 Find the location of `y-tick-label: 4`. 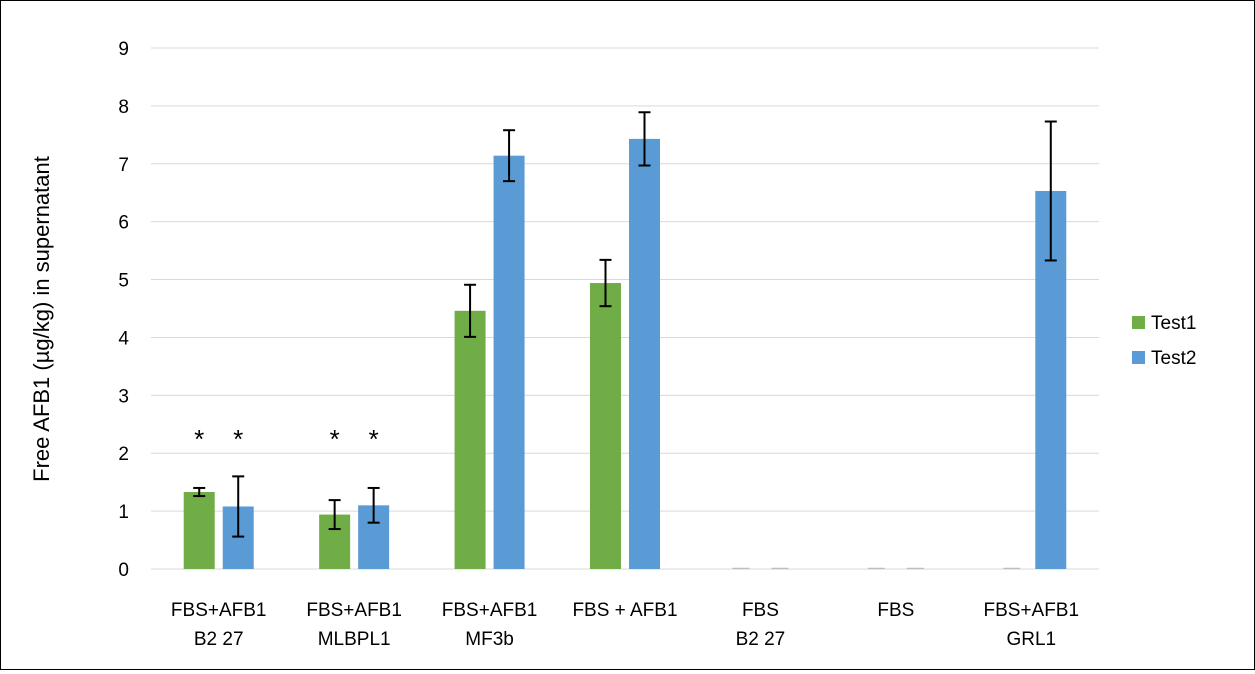

y-tick-label: 4 is located at coordinates (123, 338).